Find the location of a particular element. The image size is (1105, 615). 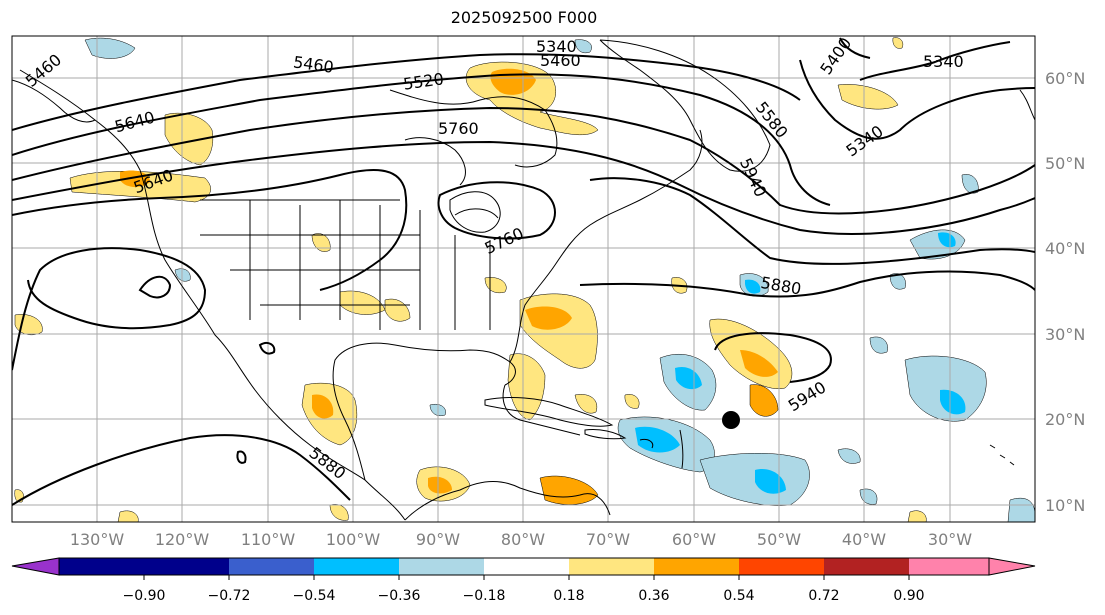

lon-label: 110°W is located at coordinates (268, 539).